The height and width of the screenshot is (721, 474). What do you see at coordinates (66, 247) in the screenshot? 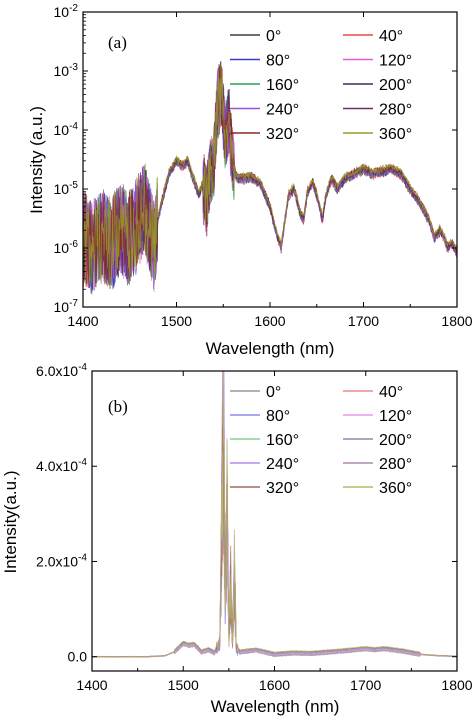
I see `y-tick-label: 10⁻⁶` at bounding box center [66, 247].